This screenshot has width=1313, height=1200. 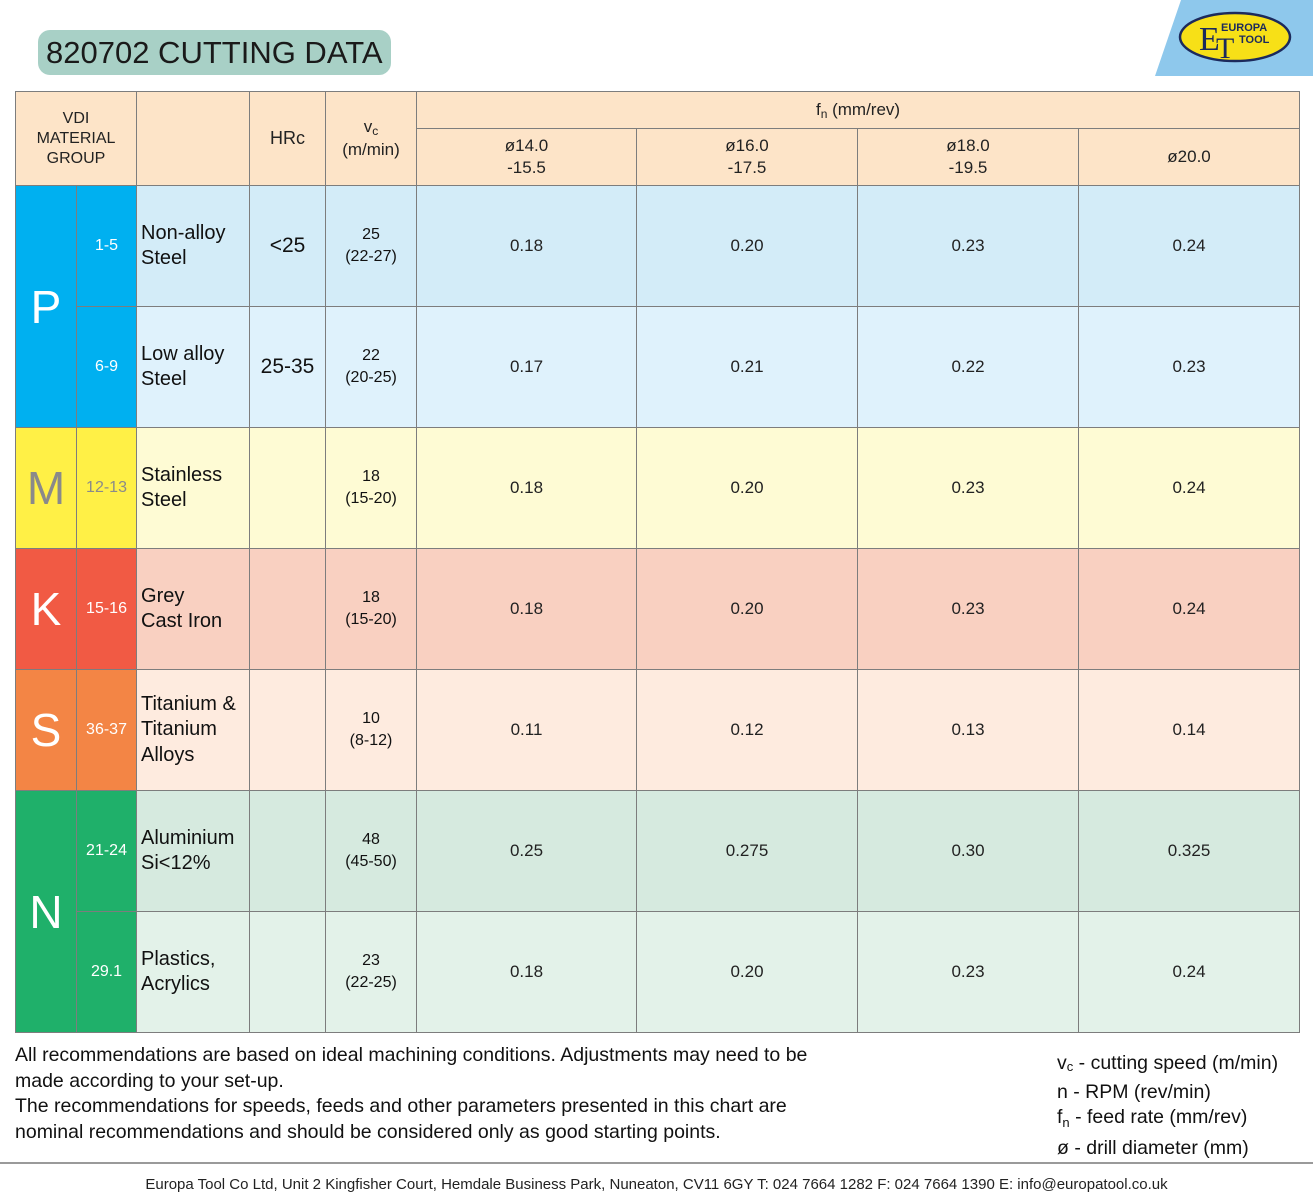 I want to click on feed-rate-cell: 0.325, so click(x=1189, y=851).